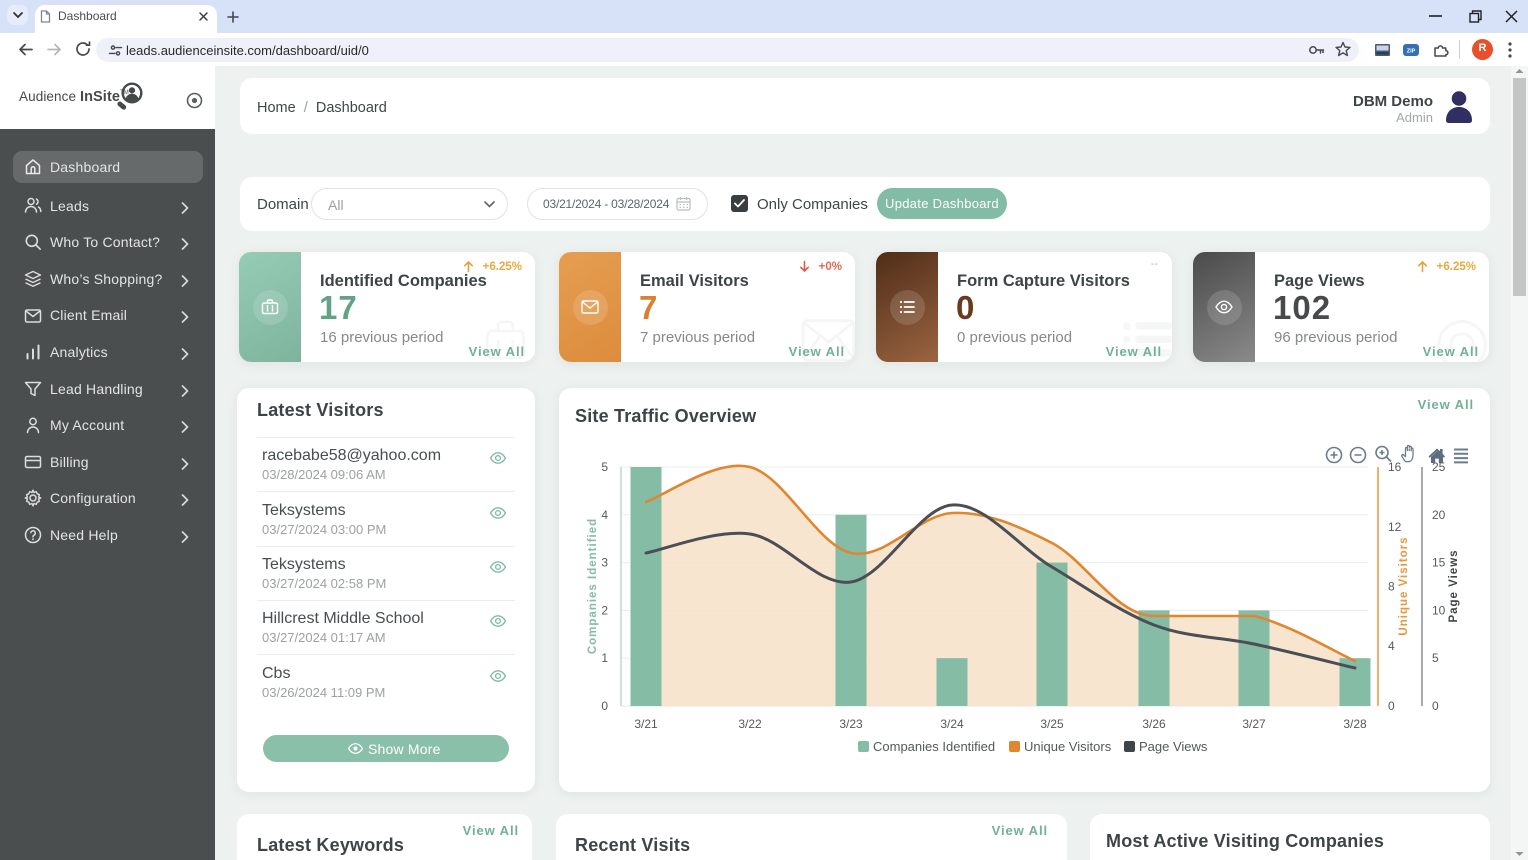  What do you see at coordinates (1439, 610) in the screenshot?
I see `svg-text: 10` at bounding box center [1439, 610].